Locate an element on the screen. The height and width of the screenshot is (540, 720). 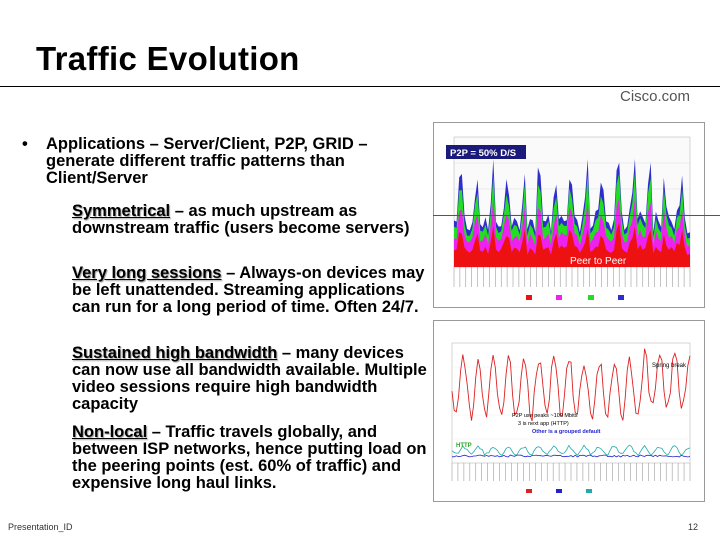
p2p-chart-svg: P2P = 50% D/S Peer to Peer is located at coordinates (568, 218).